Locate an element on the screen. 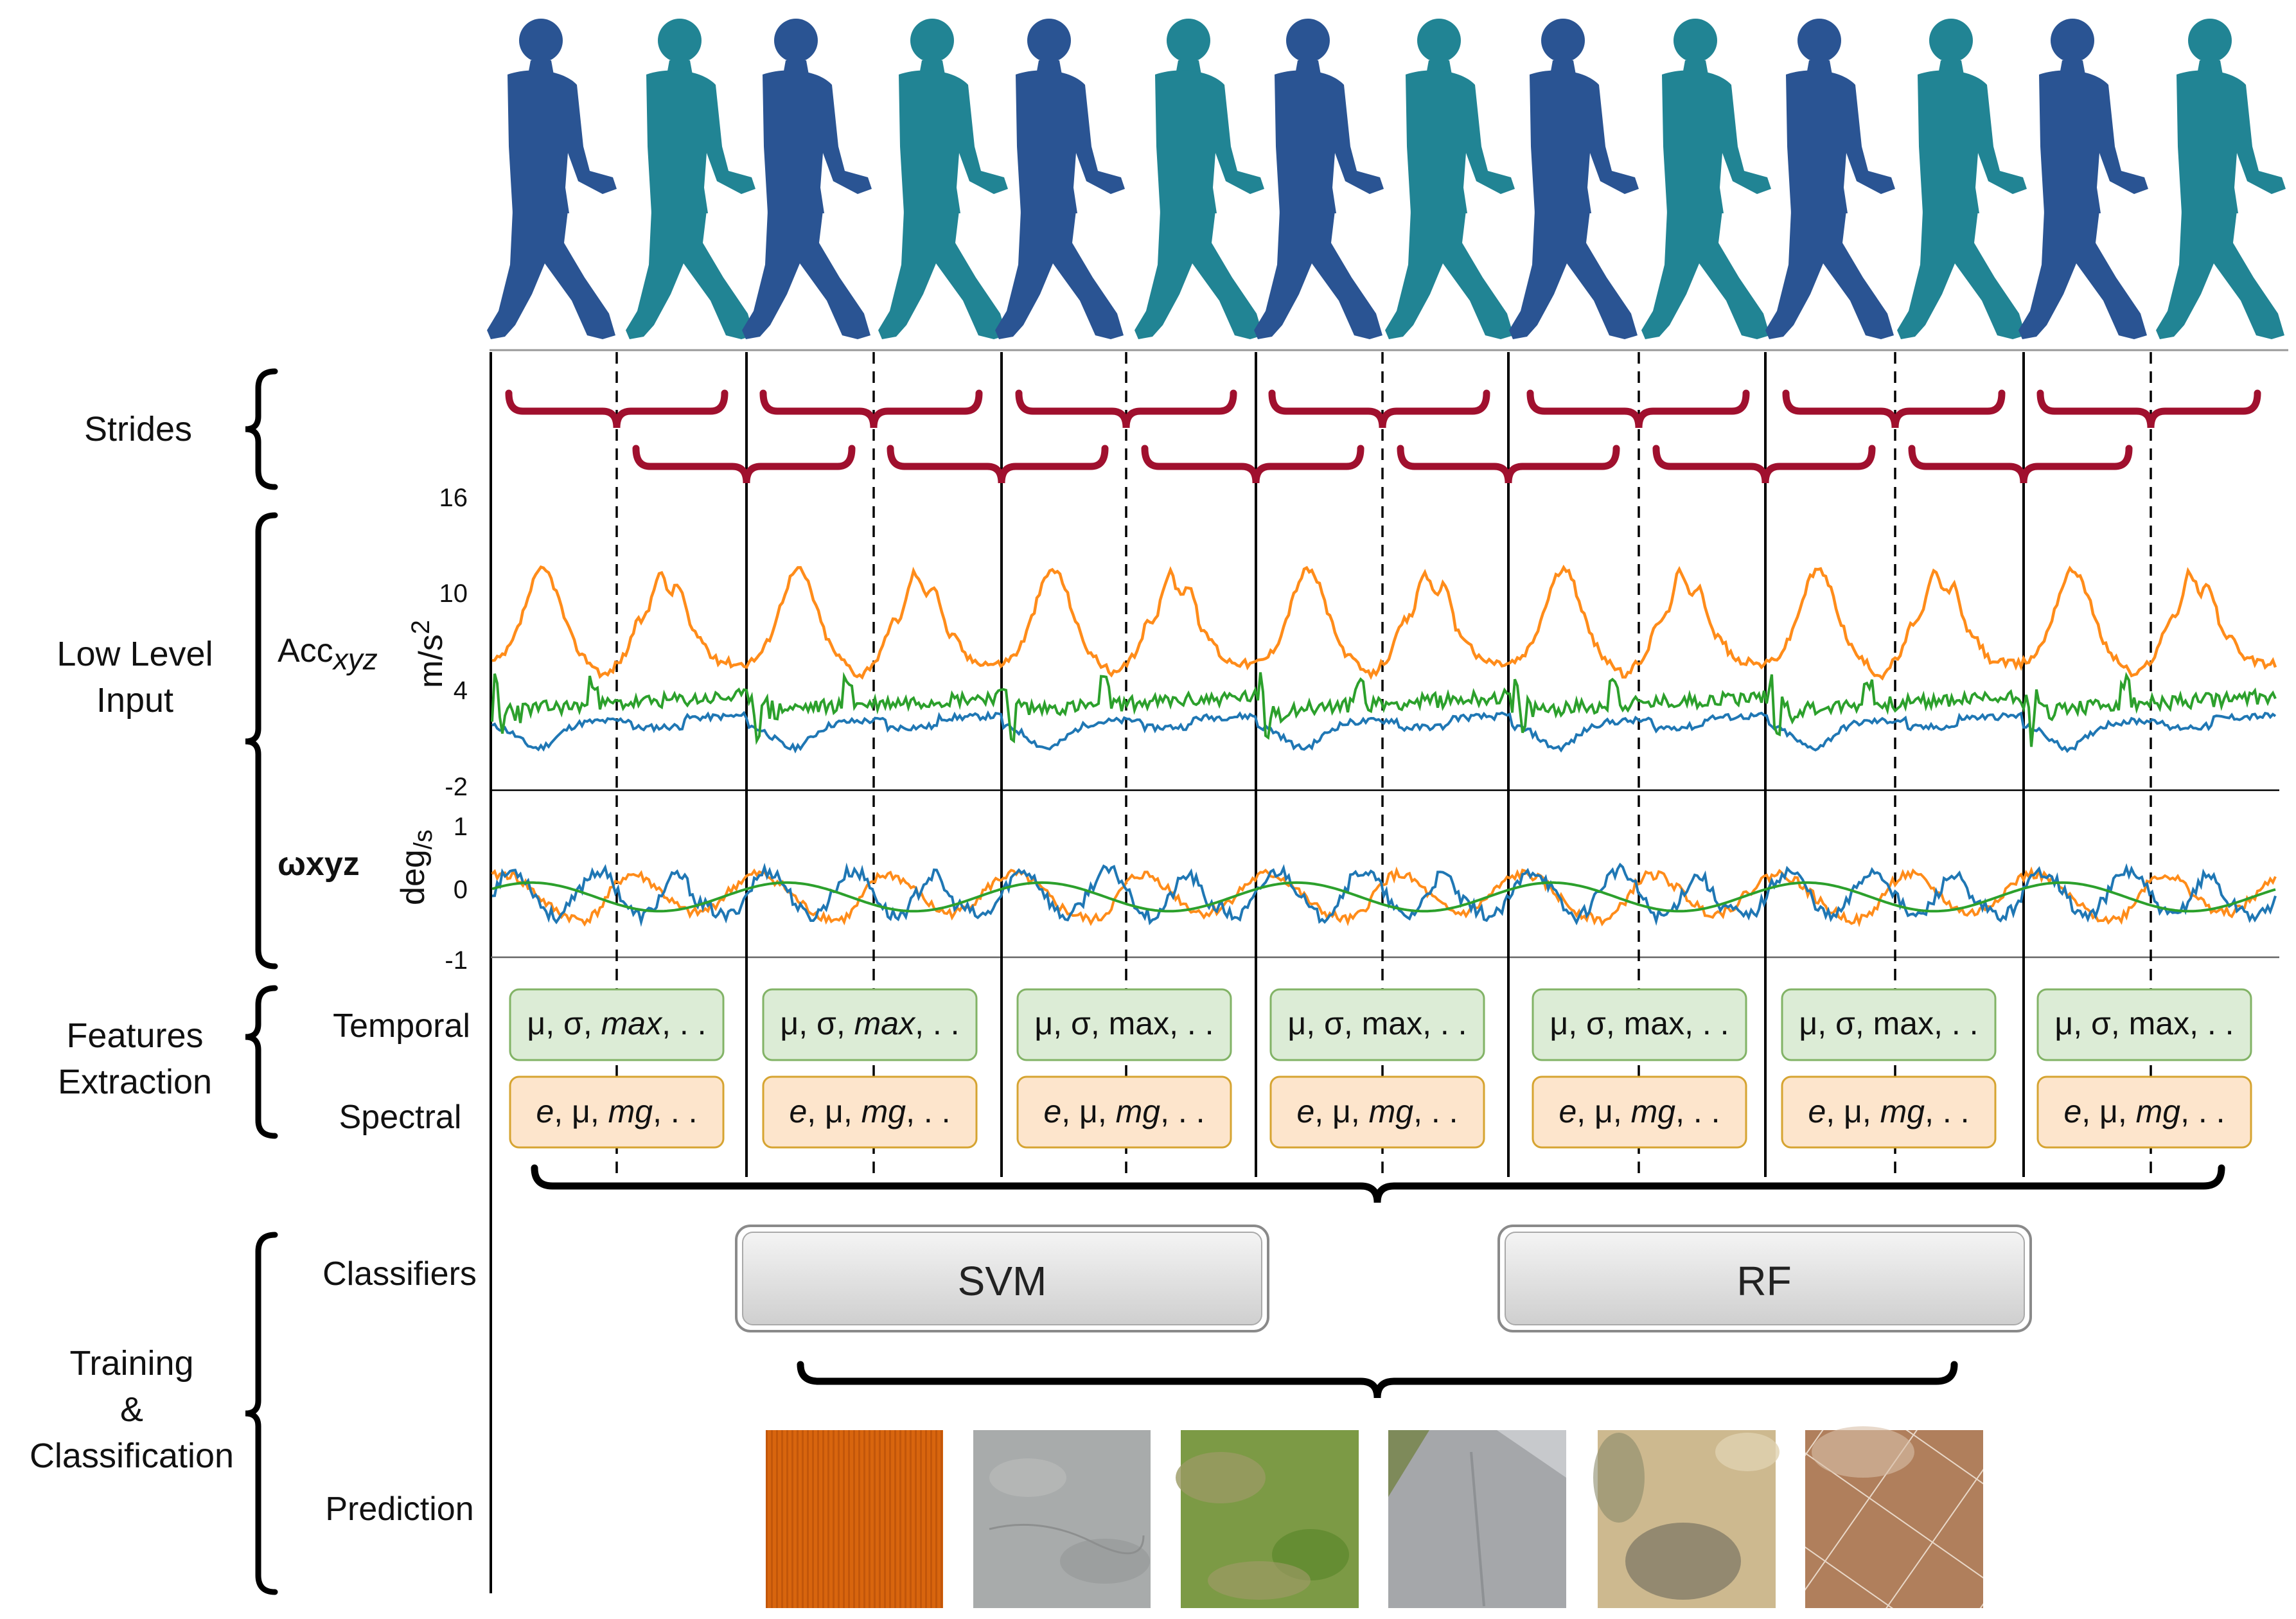 The width and height of the screenshot is (2296, 1619). gyro-tick-1: 1 is located at coordinates (461, 827).